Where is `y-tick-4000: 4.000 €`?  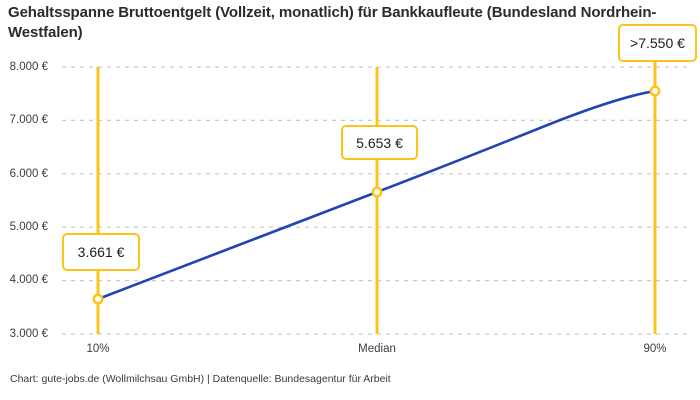
y-tick-4000: 4.000 € is located at coordinates (28, 280).